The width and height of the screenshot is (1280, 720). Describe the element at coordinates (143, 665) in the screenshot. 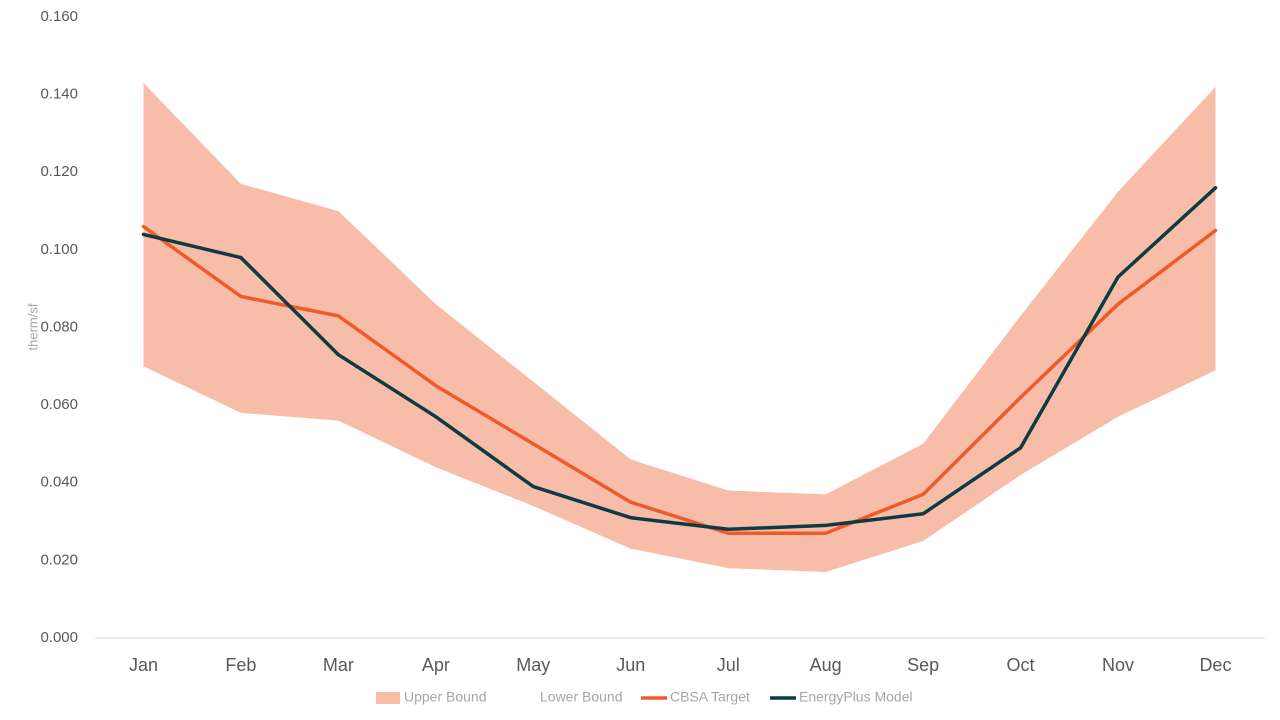

I see `x-tick-label-jan: Jan` at that location.